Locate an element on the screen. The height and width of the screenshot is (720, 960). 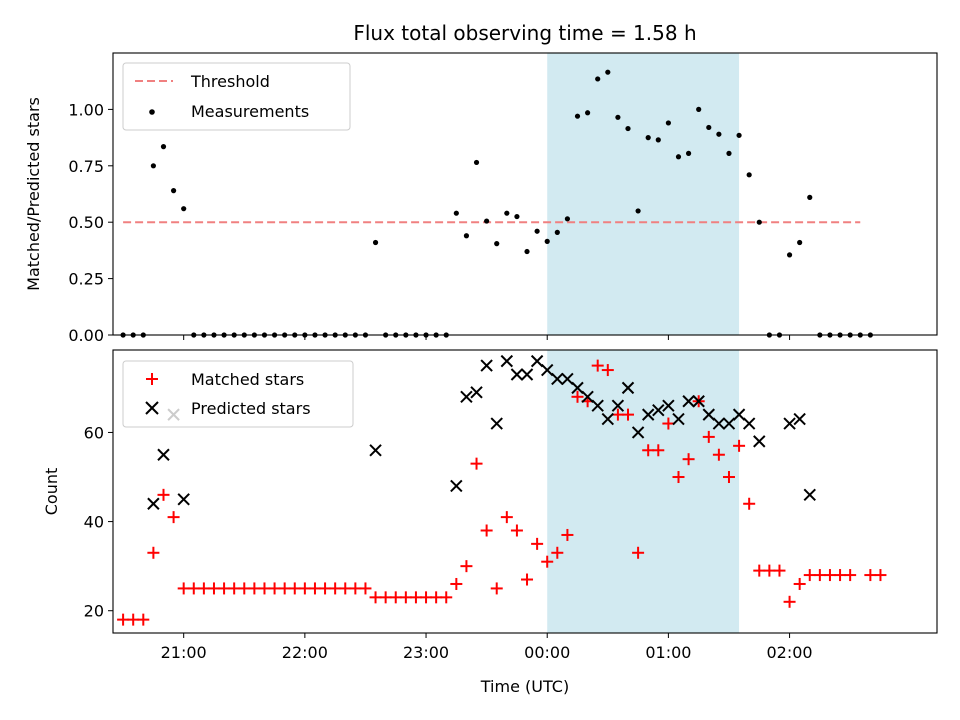
count-y-tick-label: 60 is located at coordinates (94, 432).